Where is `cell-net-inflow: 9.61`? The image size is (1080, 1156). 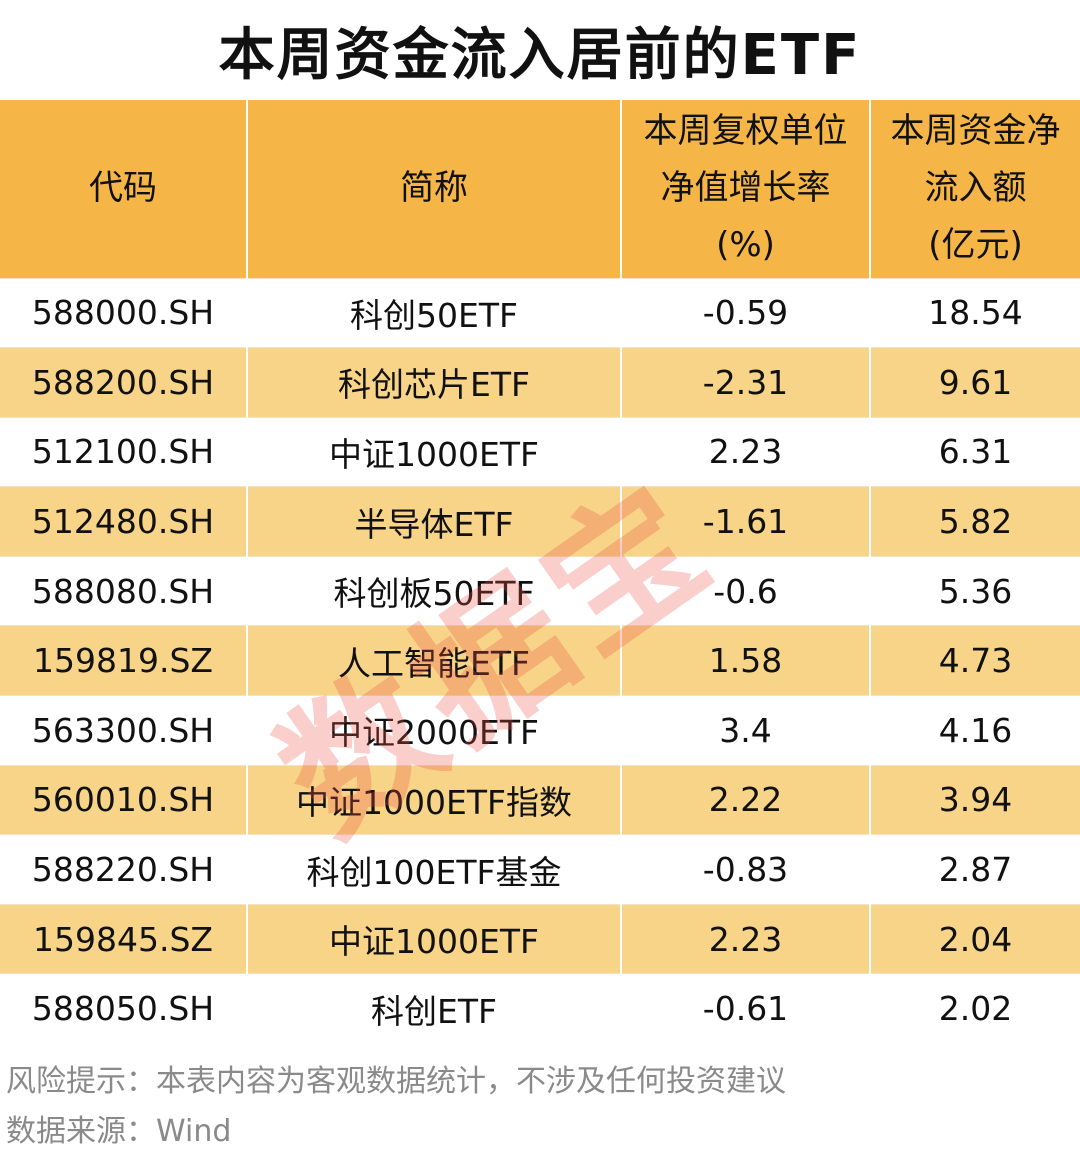
cell-net-inflow: 9.61 is located at coordinates (975, 382).